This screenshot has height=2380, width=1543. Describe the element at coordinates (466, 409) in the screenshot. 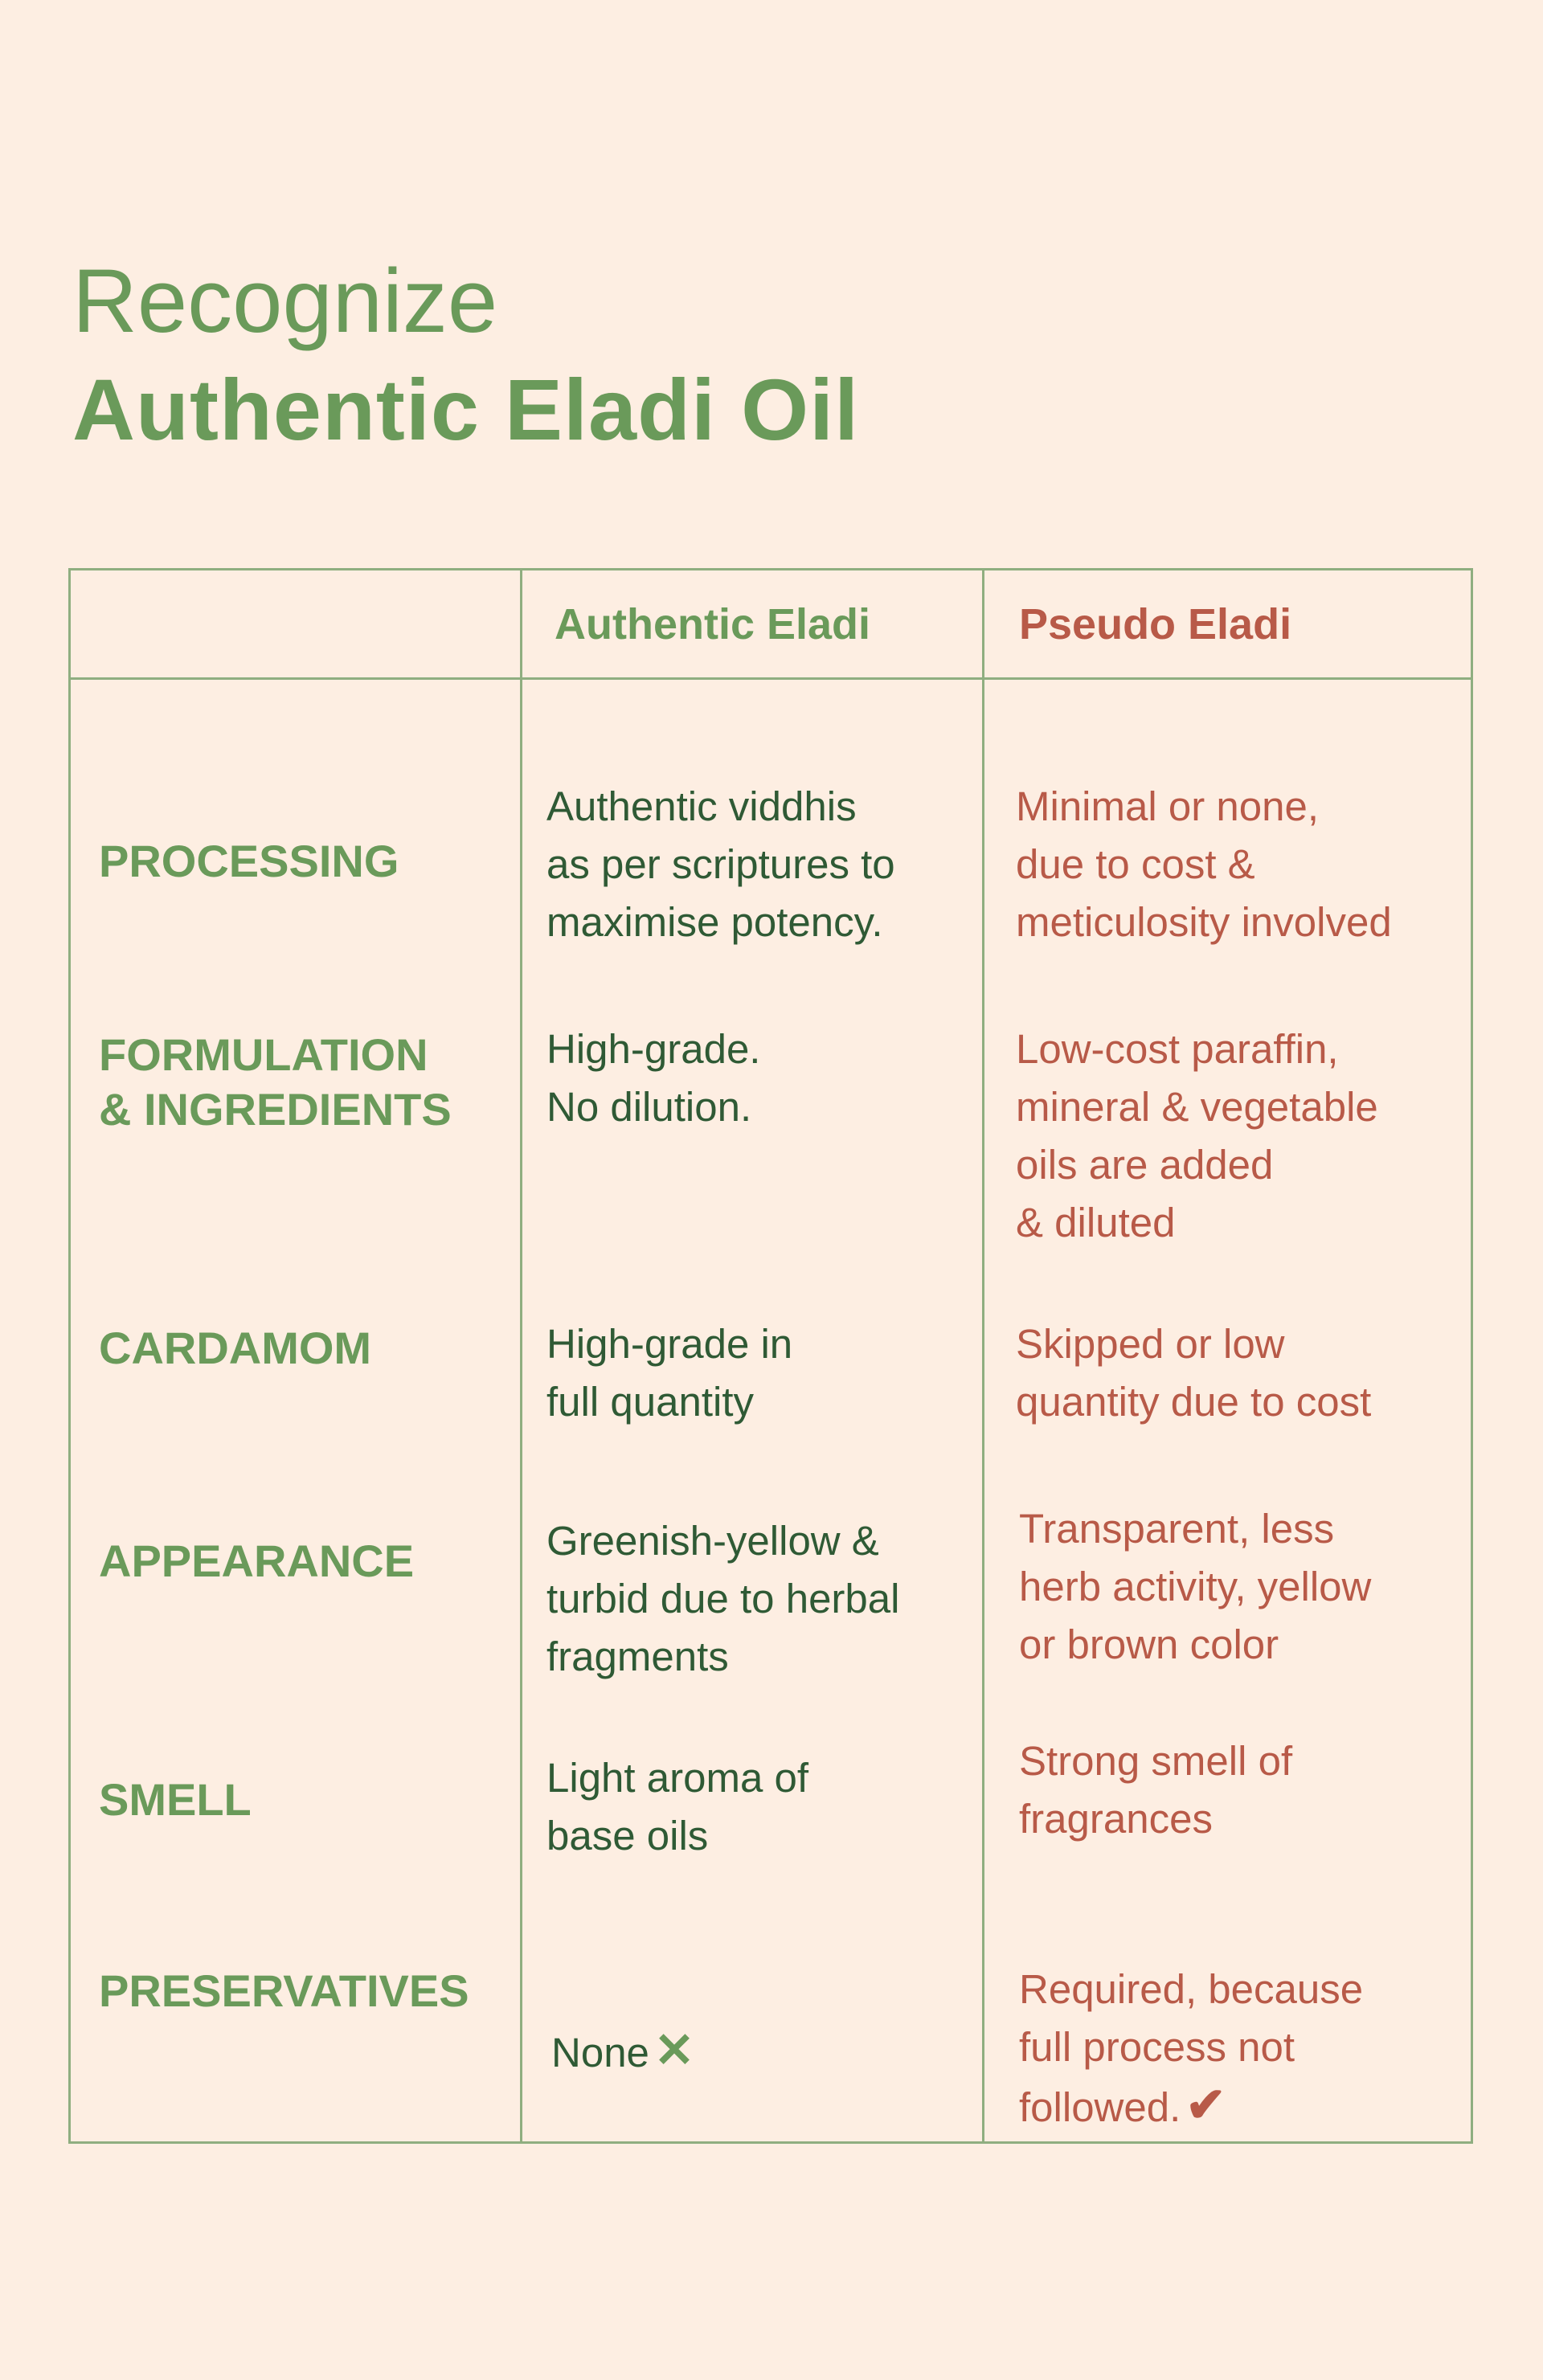

I see `page-title: Authentic Eladi Oil` at that location.